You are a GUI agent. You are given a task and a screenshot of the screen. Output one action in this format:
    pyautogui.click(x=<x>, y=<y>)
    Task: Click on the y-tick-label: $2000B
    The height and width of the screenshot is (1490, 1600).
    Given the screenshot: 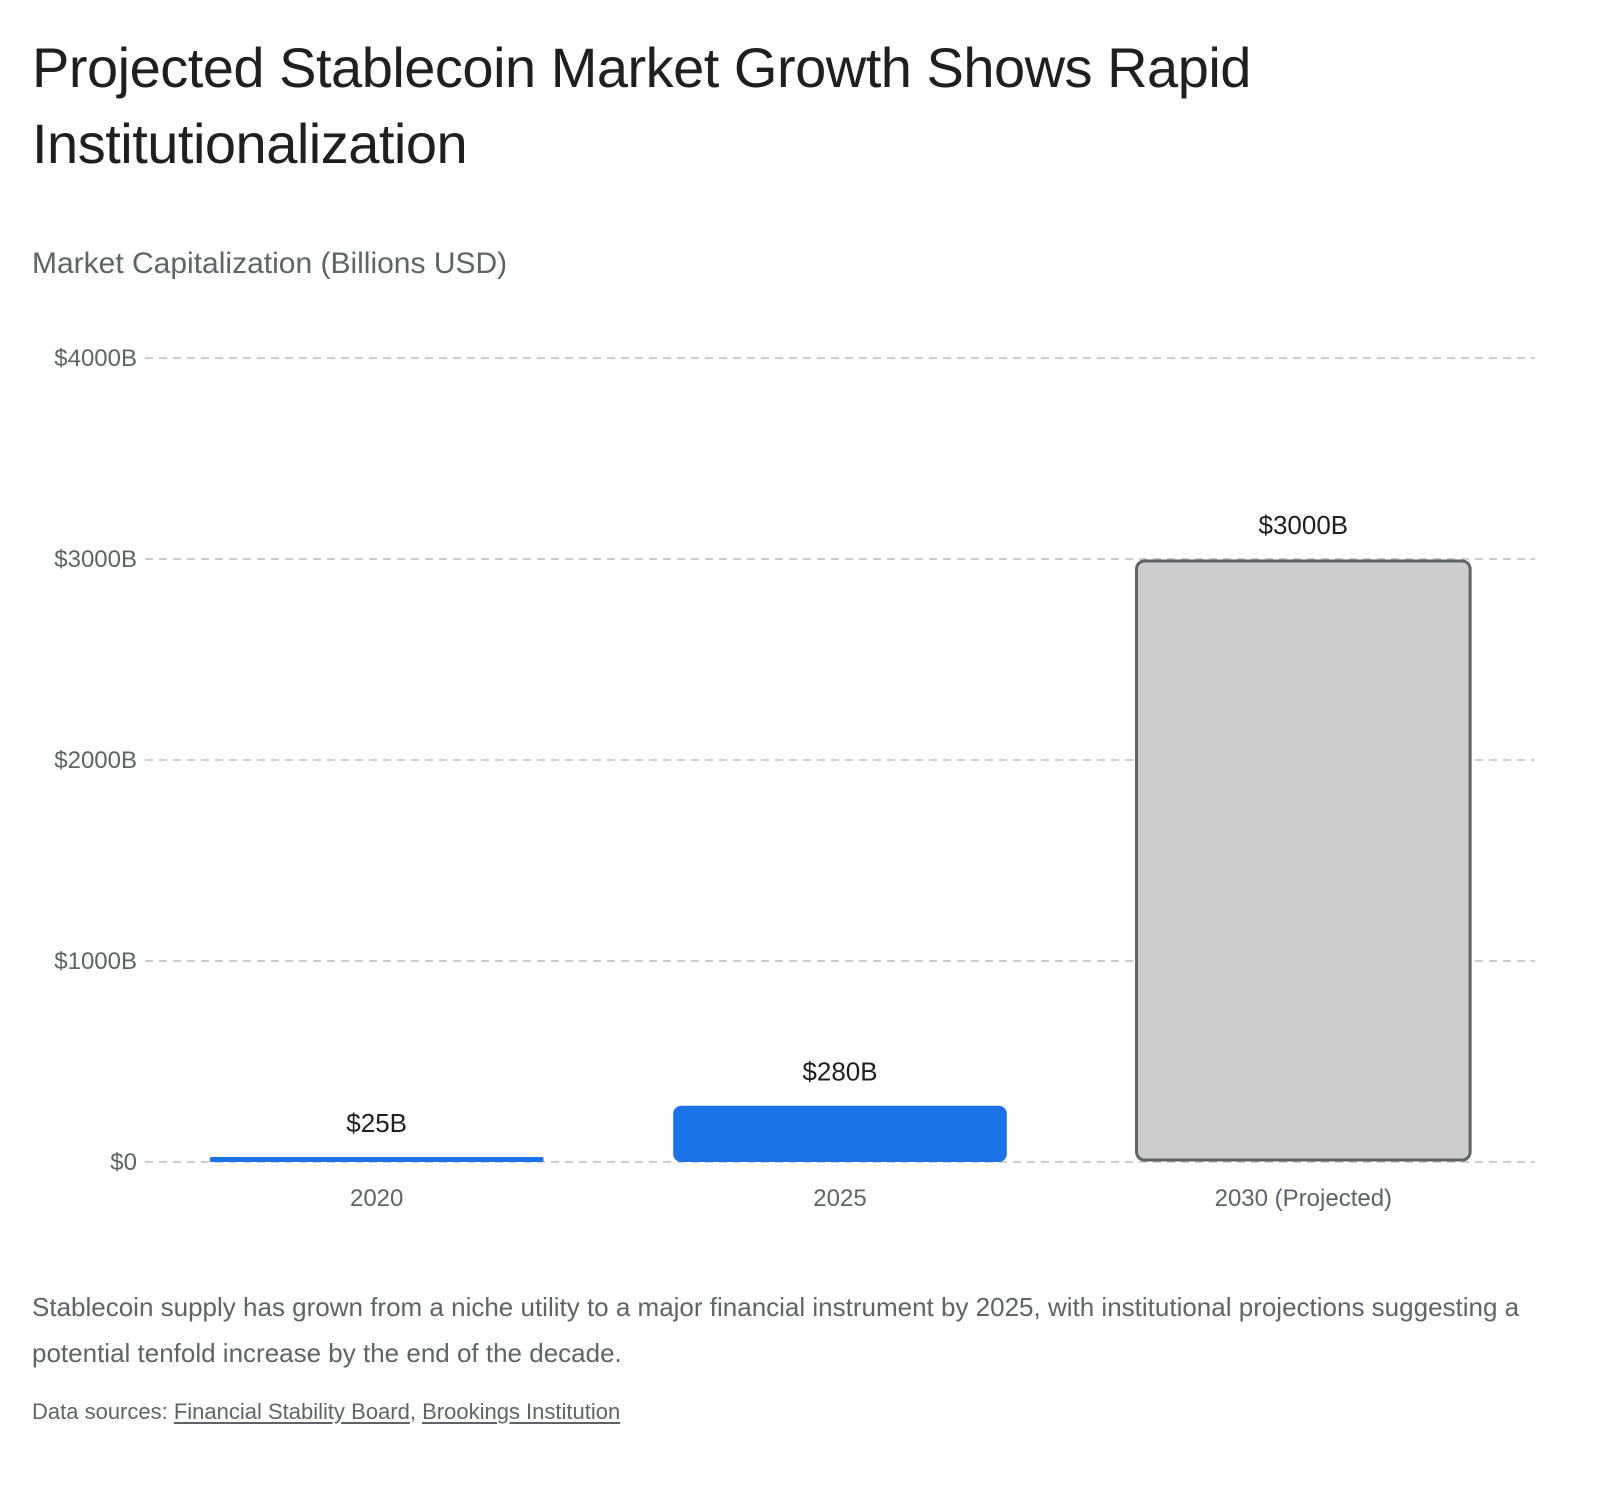 What is the action you would take?
    pyautogui.click(x=95, y=760)
    